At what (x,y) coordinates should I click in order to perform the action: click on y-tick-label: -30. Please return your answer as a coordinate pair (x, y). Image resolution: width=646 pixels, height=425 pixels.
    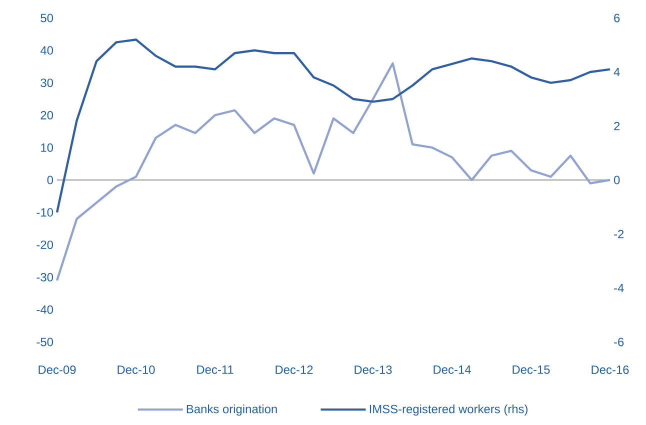
    Looking at the image, I should click on (45, 277).